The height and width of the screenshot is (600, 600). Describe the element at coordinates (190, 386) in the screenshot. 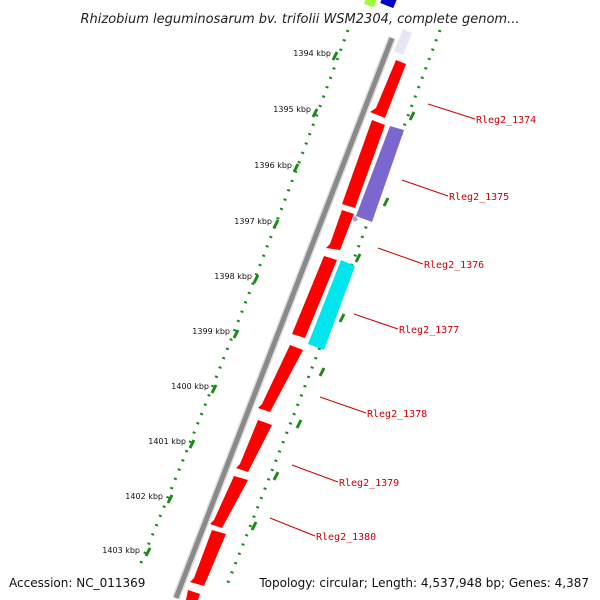

I see `kbp-label: 1400 kbp` at that location.